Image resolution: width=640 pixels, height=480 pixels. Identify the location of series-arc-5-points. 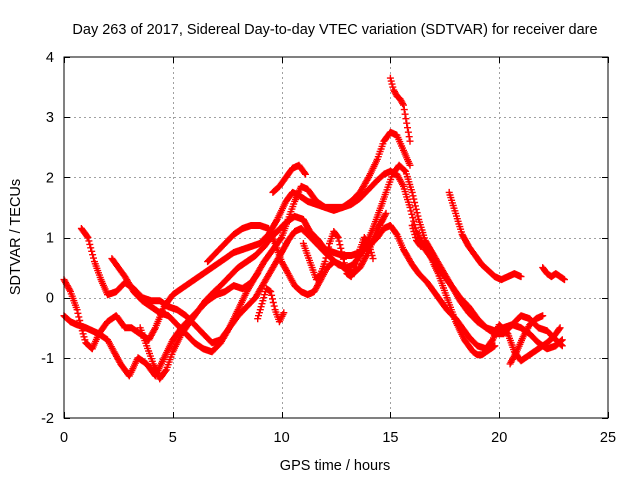
(199, 326).